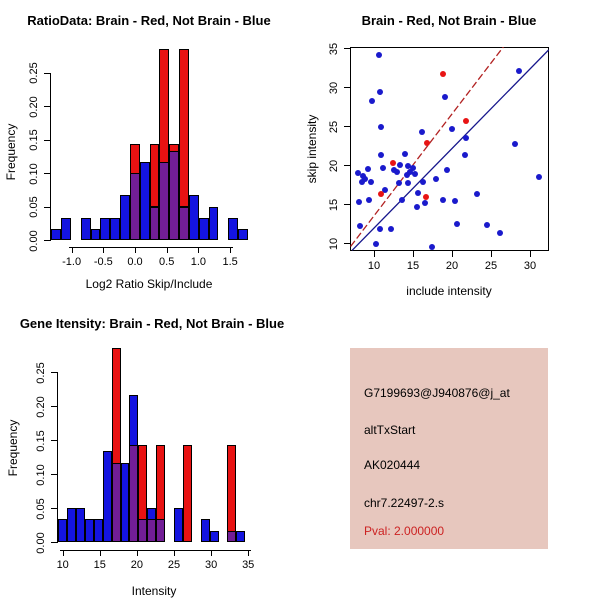 This screenshot has width=600, height=600. I want to click on x-tick-label: 0.5, so click(167, 262).